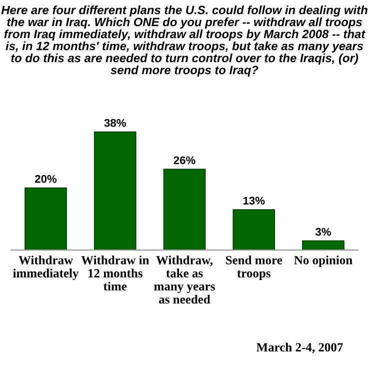 This screenshot has height=365, width=369. What do you see at coordinates (115, 273) in the screenshot?
I see `x-tick-label: Withdraw in 12 months time` at bounding box center [115, 273].